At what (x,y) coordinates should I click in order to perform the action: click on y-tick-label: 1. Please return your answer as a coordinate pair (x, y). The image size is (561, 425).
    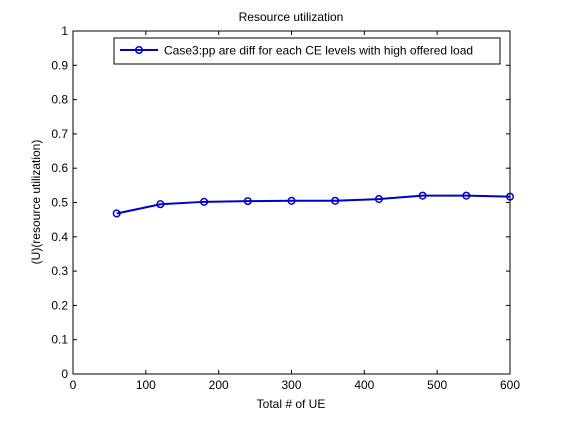
    Looking at the image, I should click on (64, 31).